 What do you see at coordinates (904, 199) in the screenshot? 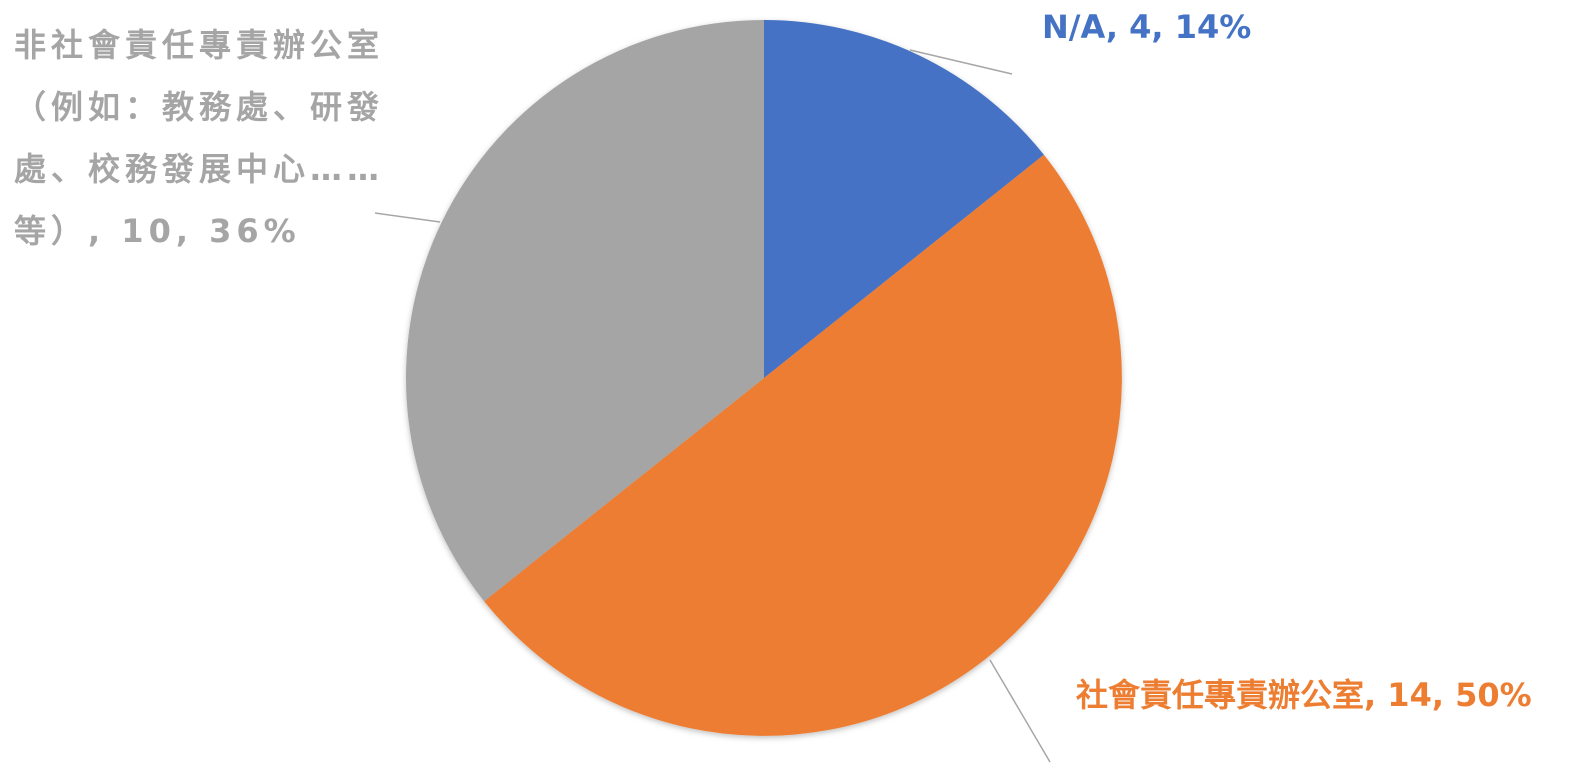
I see `pie-slice` at bounding box center [904, 199].